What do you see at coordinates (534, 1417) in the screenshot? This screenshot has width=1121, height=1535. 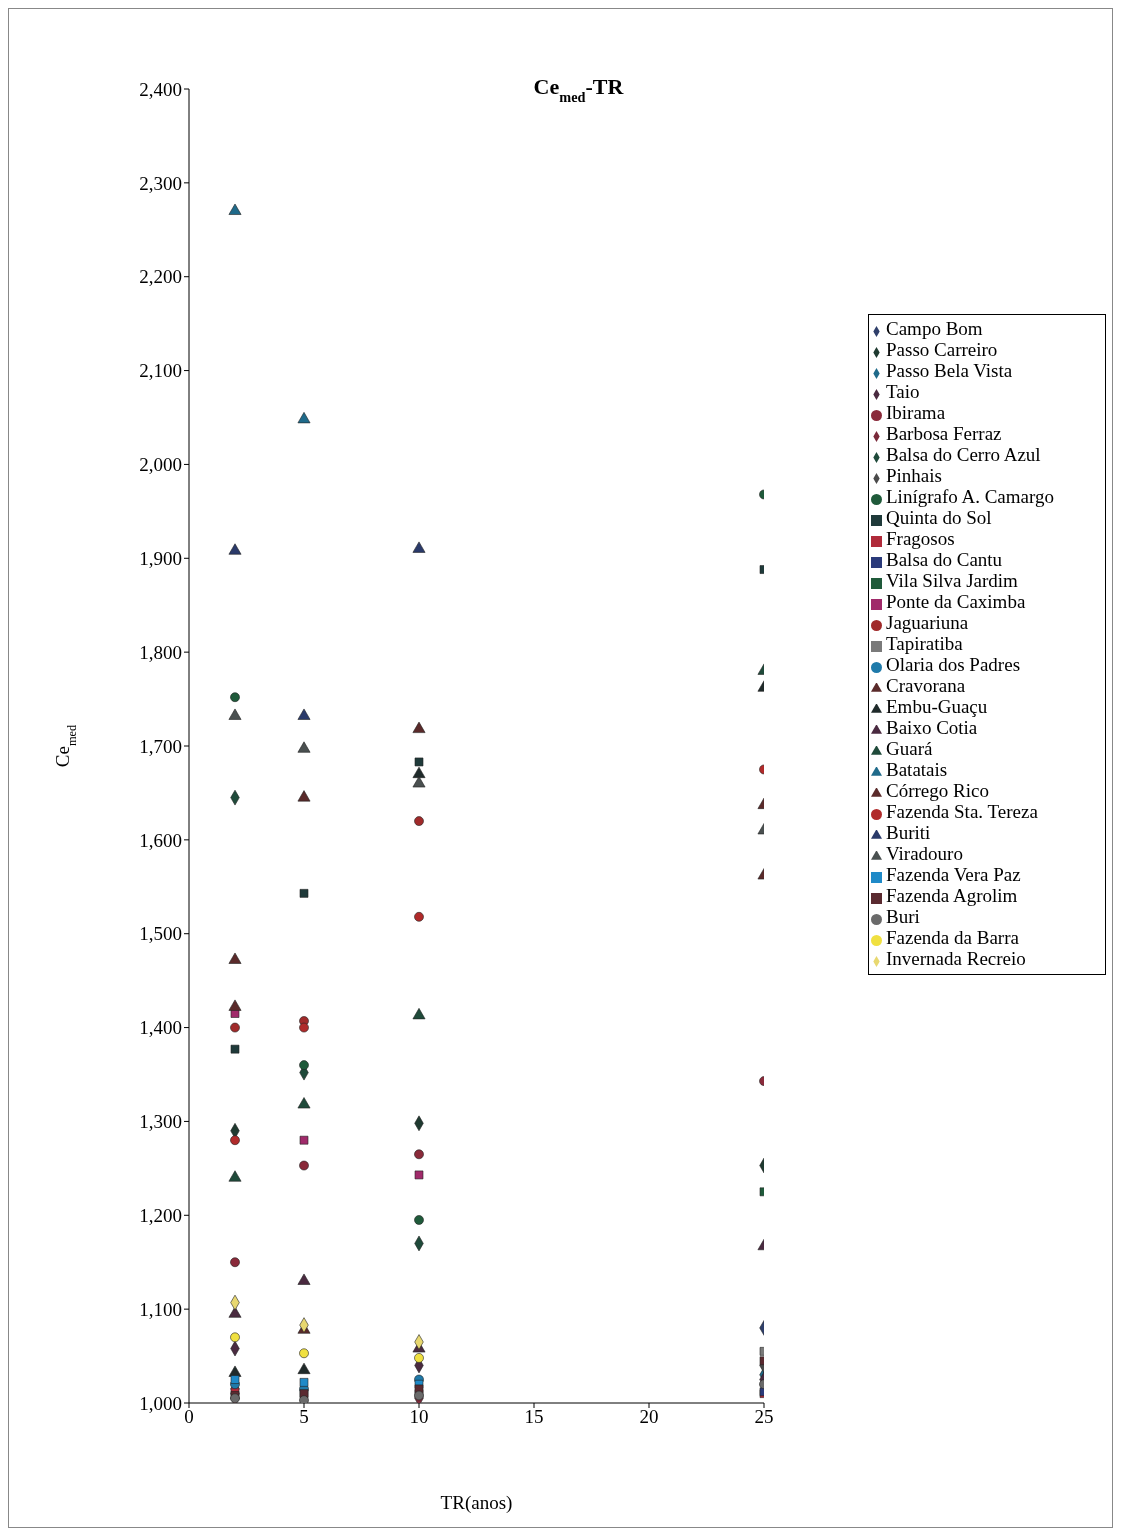 I see `x-tick-label: 15` at bounding box center [534, 1417].